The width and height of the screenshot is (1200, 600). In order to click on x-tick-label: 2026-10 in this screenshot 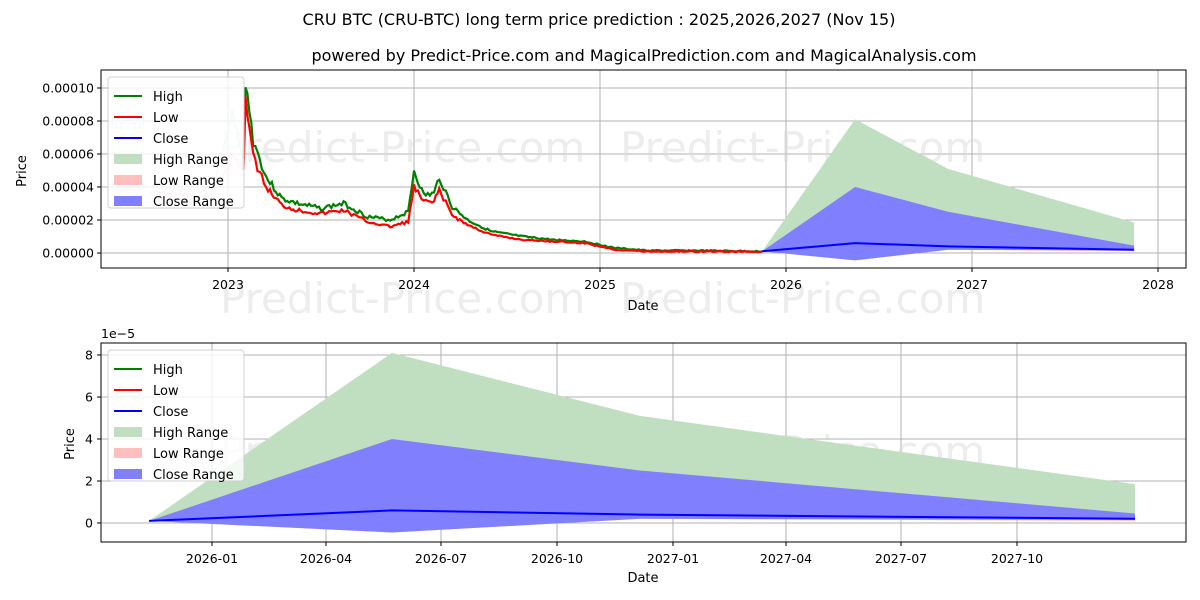, I will do `click(557, 558)`.